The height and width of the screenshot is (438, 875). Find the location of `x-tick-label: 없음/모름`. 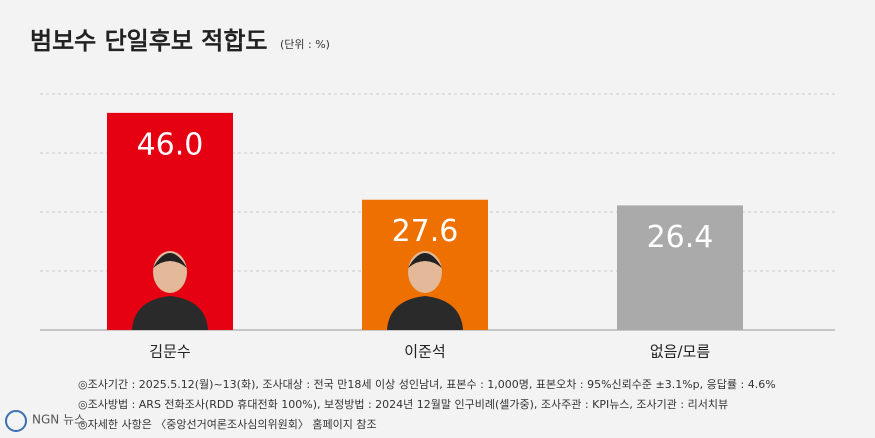

x-tick-label: 없음/모름 is located at coordinates (680, 352).